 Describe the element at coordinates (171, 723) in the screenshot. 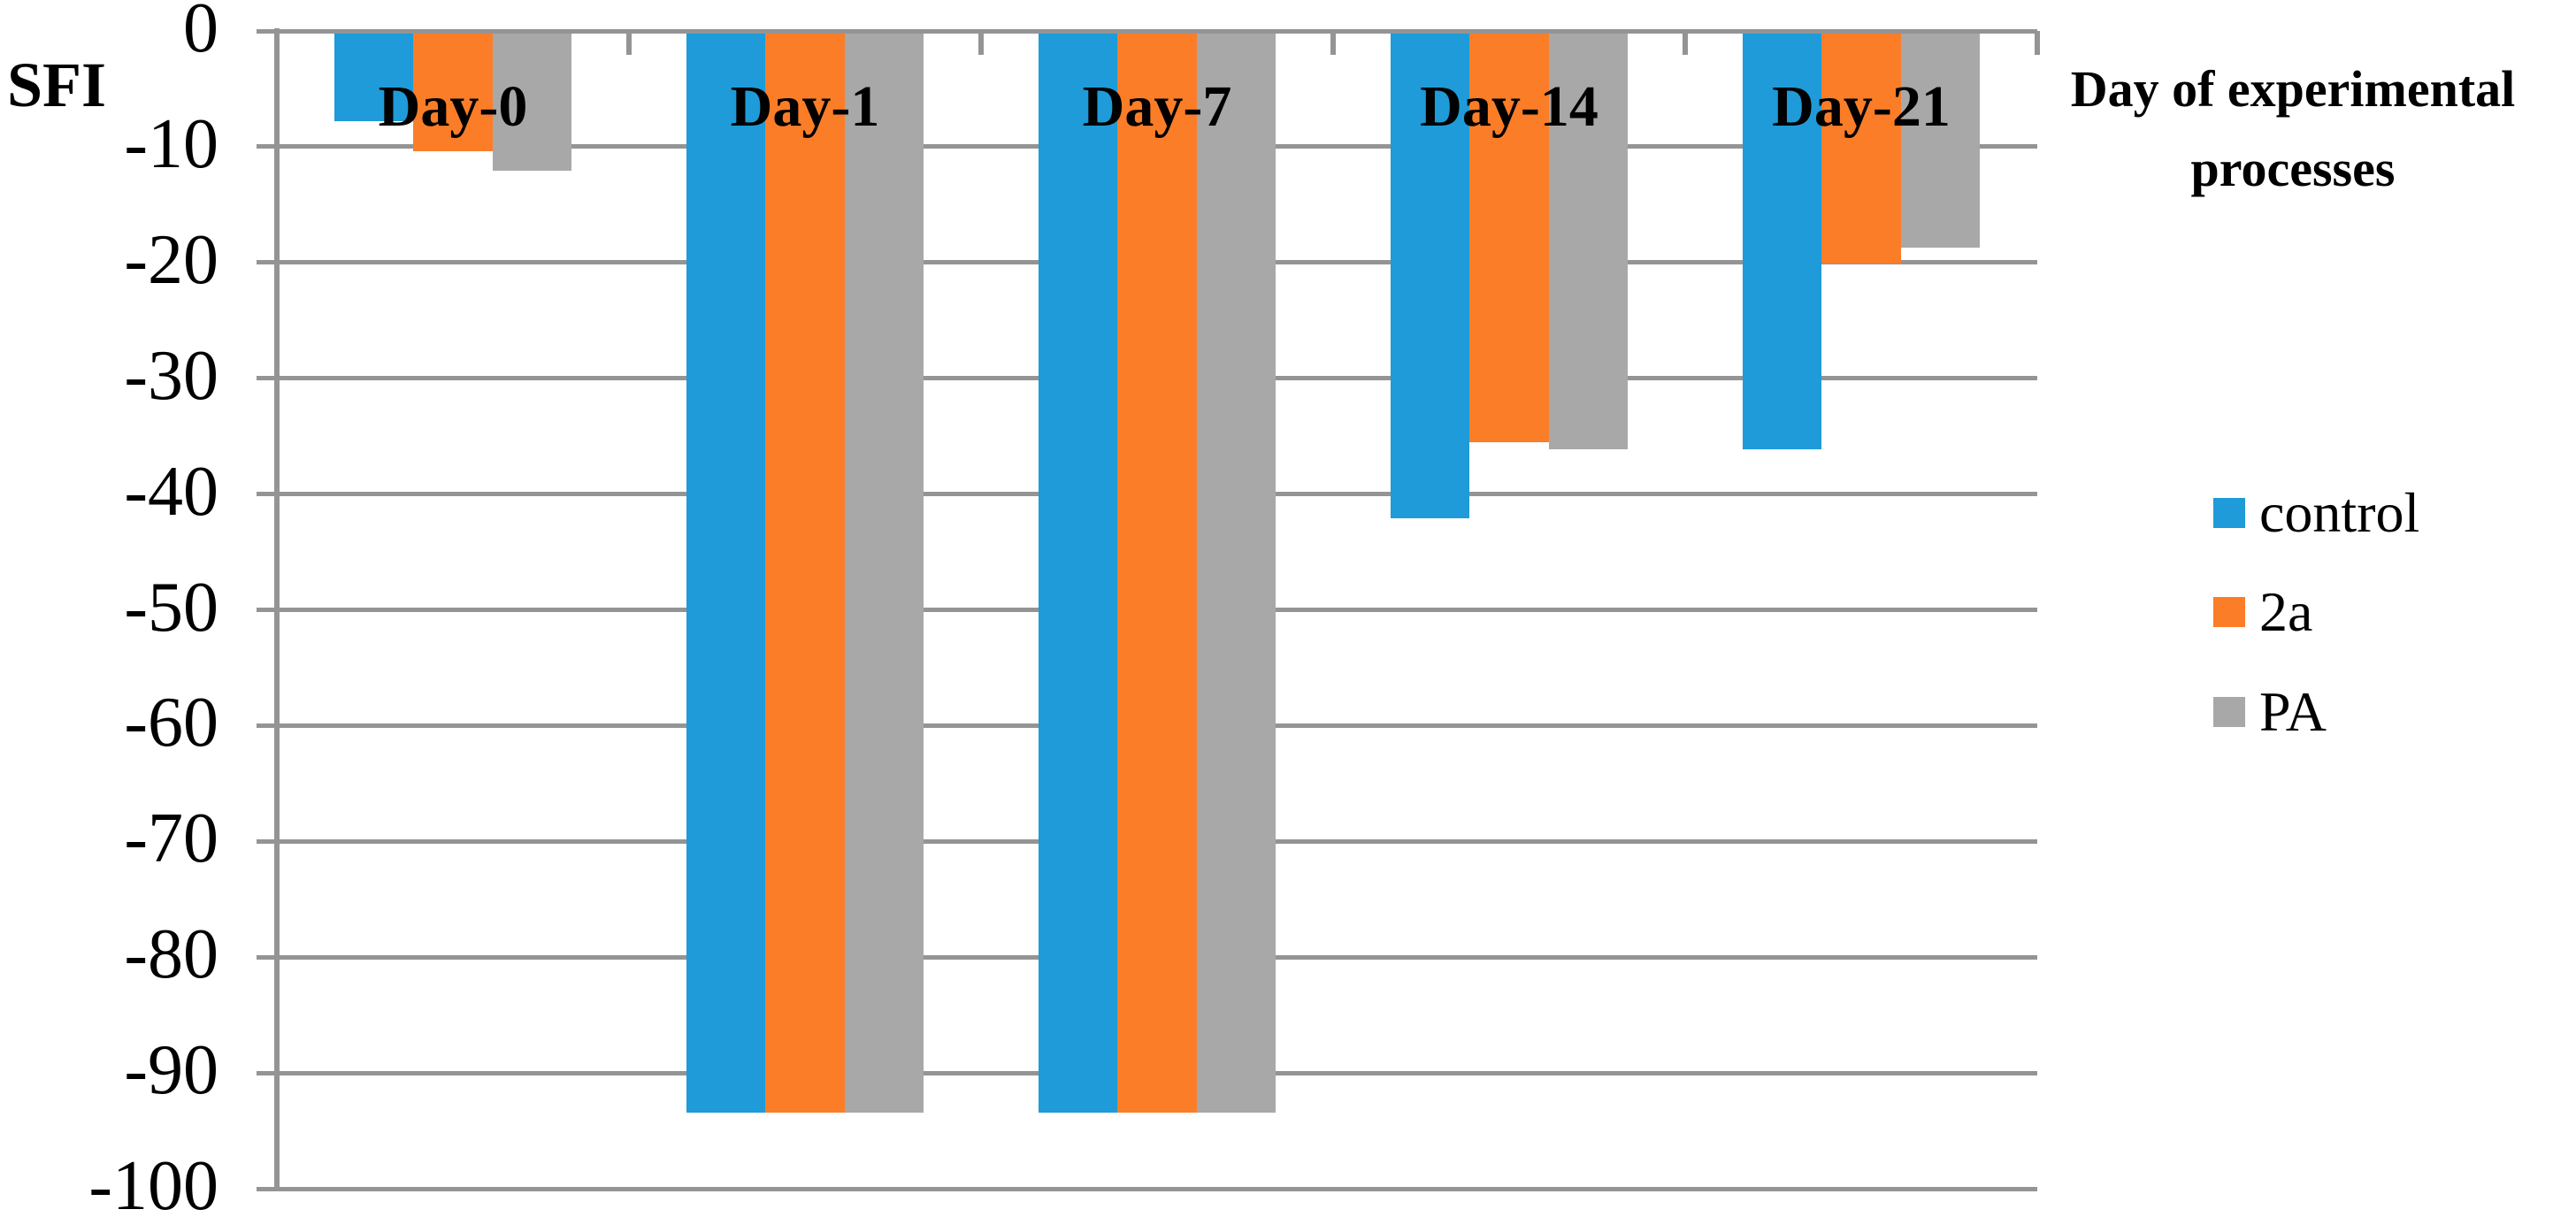

I see `y-tick-label: -60` at that location.